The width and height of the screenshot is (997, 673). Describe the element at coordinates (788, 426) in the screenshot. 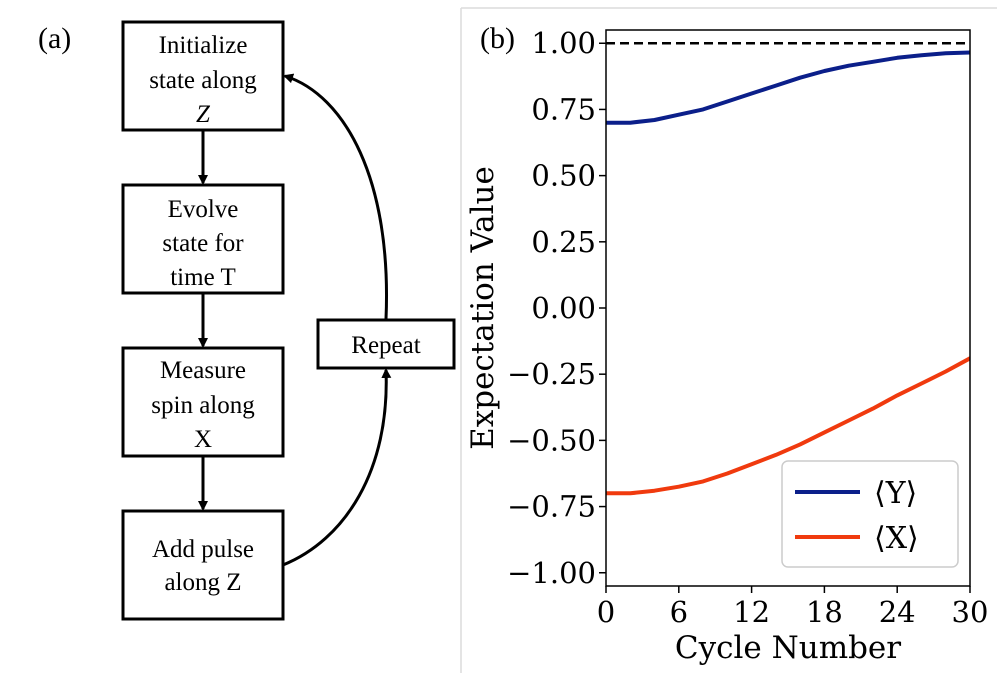

I see `series-line-x` at that location.